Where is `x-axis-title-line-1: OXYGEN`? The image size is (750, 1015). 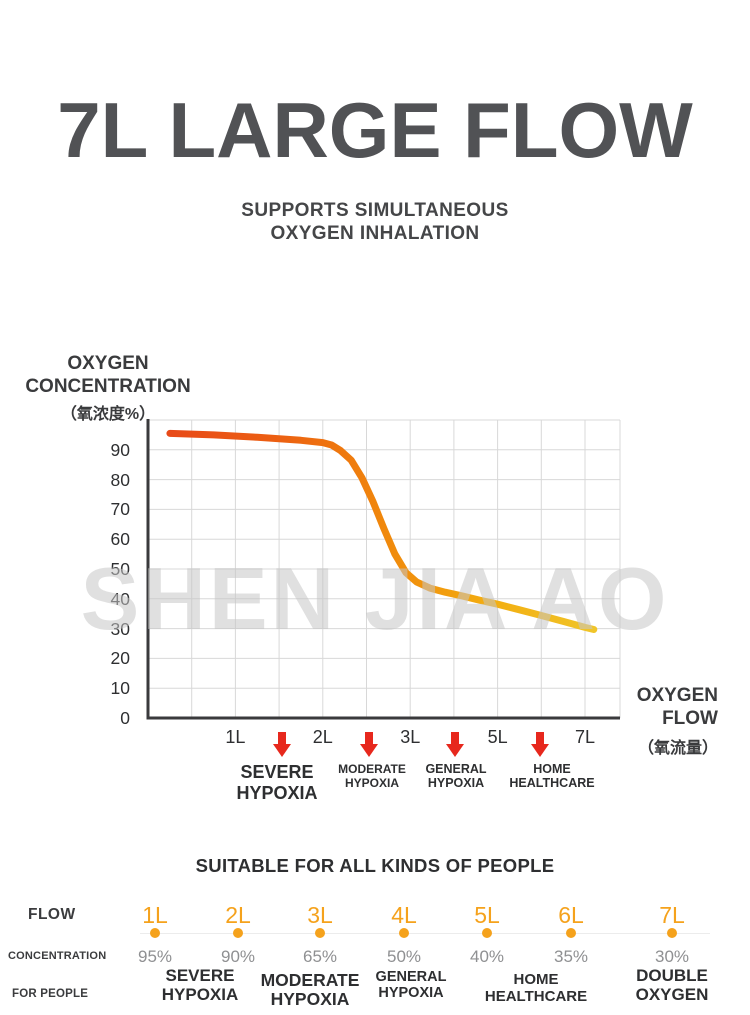
x-axis-title-line-1: OXYGEN is located at coordinates (677, 695).